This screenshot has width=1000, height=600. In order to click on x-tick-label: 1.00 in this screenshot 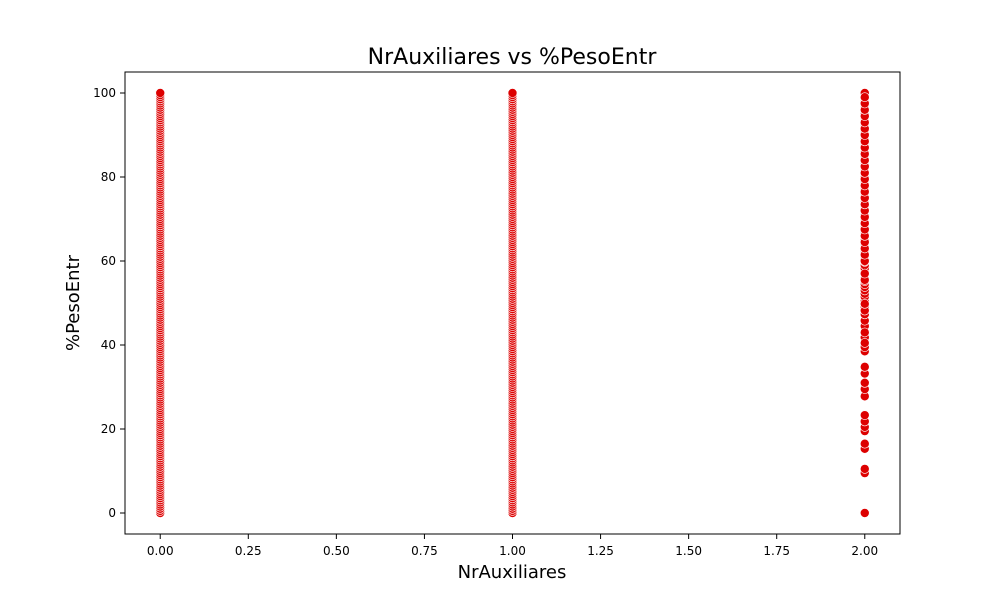, I will do `click(512, 551)`.